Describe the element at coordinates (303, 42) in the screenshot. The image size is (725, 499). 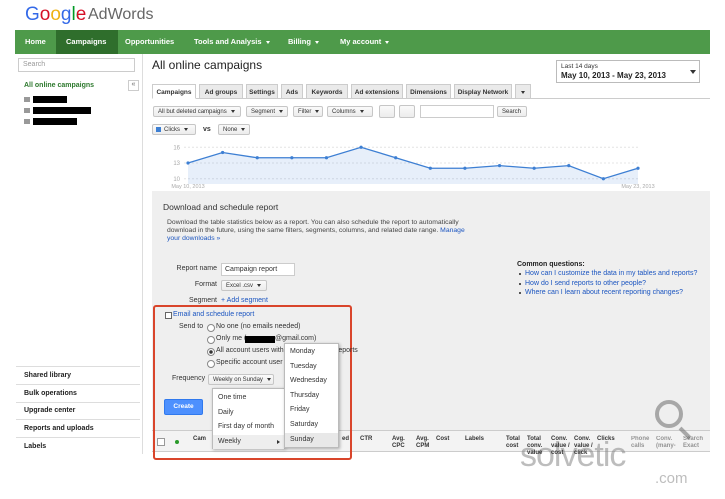
I see `nav-item: Billing` at that location.